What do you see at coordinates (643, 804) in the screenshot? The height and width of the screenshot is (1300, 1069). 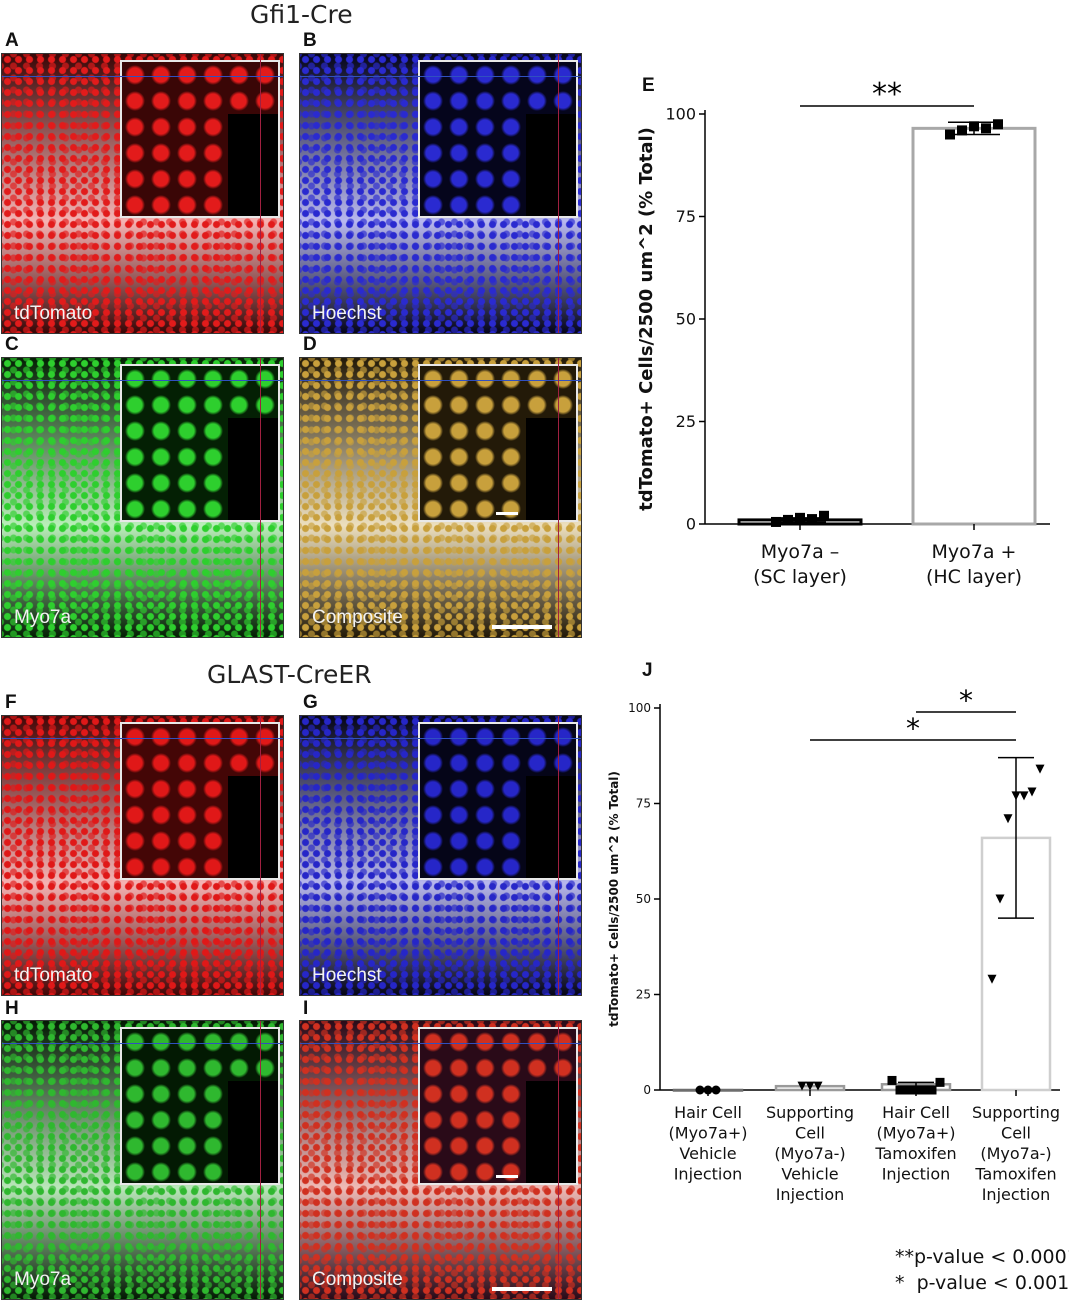 I see `y-tick-label: 75` at bounding box center [643, 804].